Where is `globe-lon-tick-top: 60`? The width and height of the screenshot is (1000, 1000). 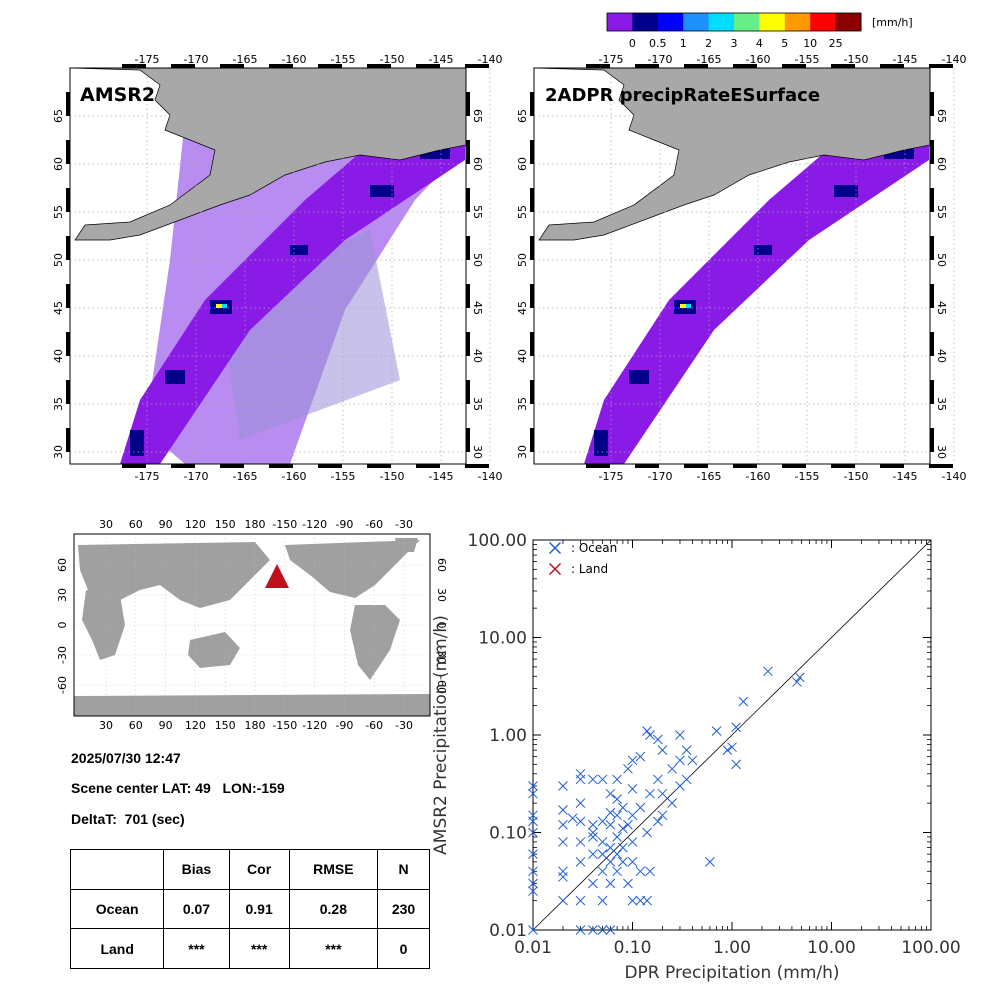
globe-lon-tick-top: 60 is located at coordinates (136, 524).